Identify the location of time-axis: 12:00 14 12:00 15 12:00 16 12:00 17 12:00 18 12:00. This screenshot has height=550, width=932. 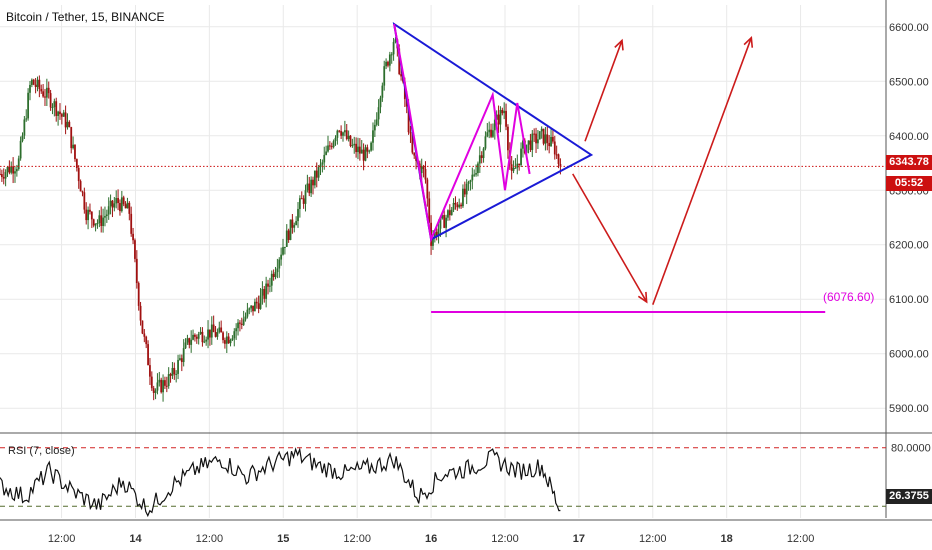
(431, 539).